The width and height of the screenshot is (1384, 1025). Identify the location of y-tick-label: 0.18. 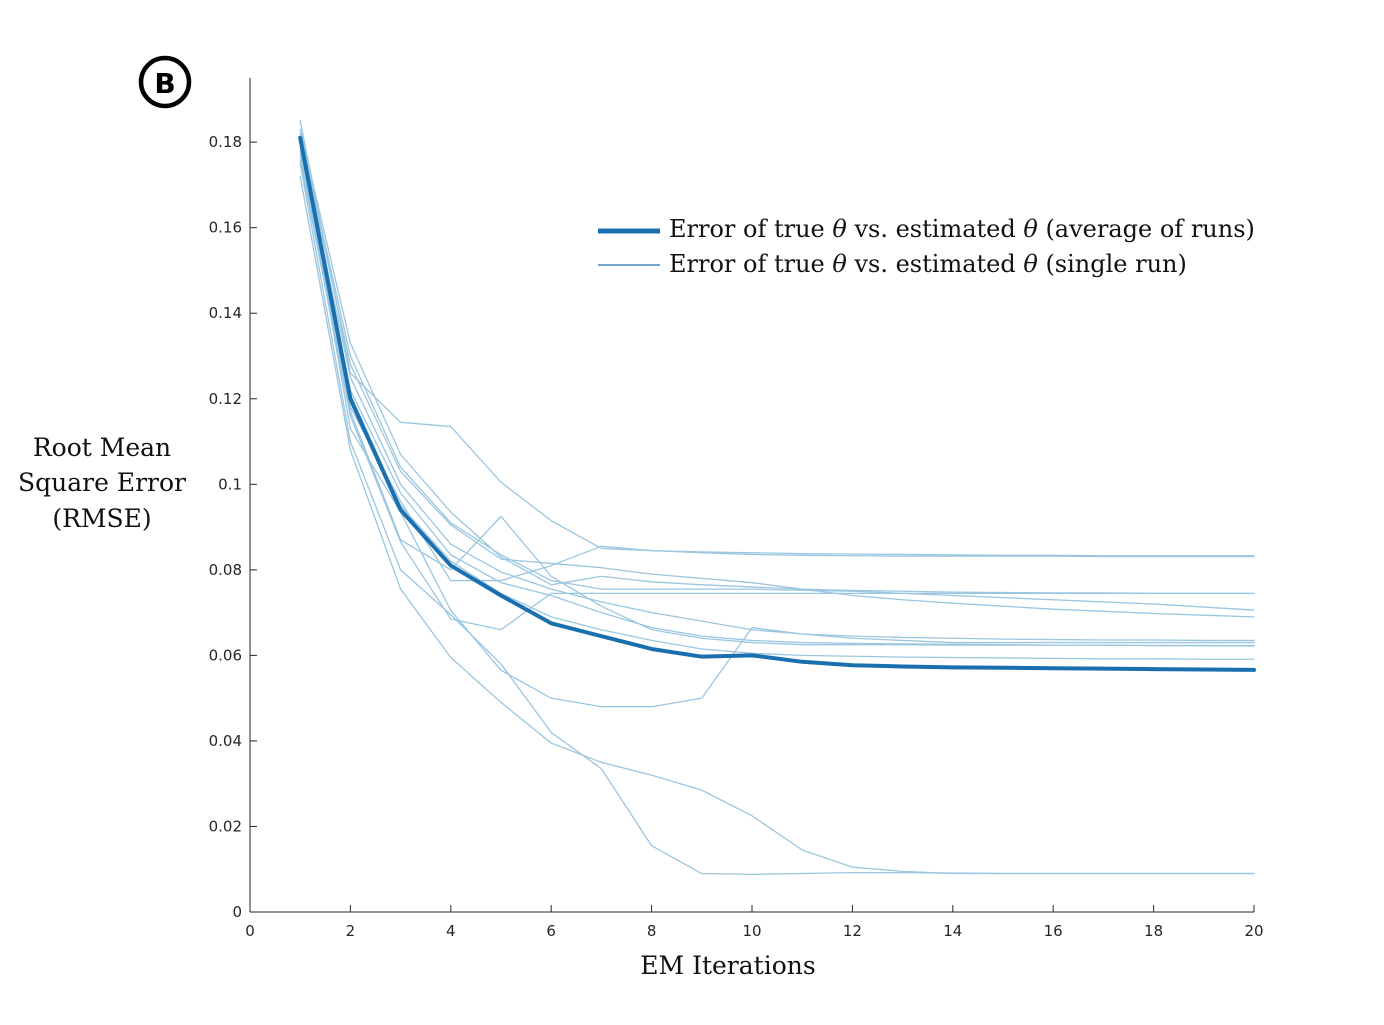
(225, 142).